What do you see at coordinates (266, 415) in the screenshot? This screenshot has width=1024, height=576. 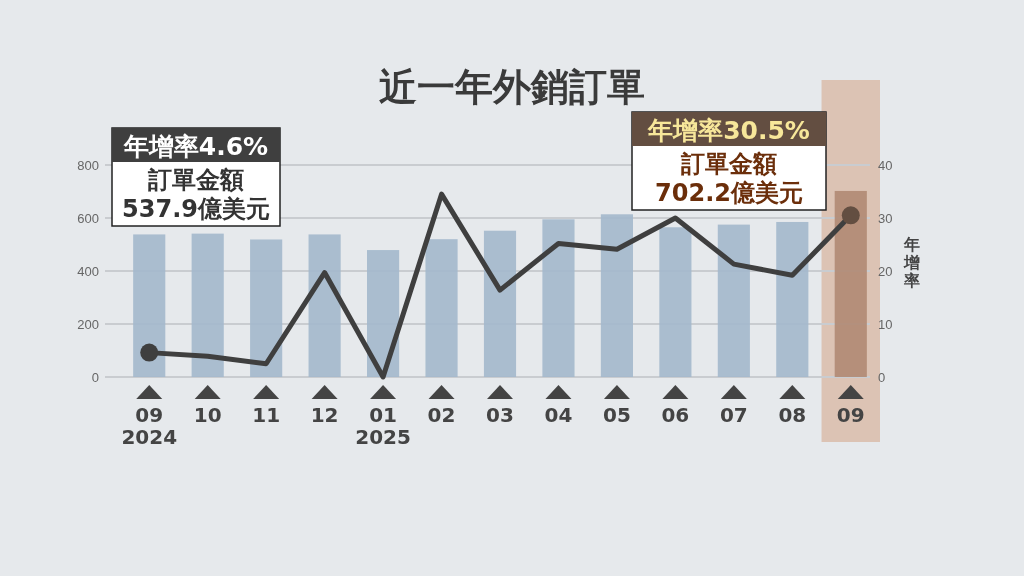 I see `x-tick-label: 11` at bounding box center [266, 415].